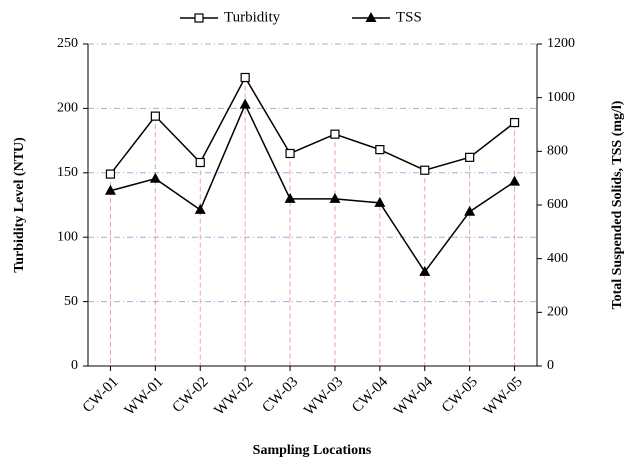 This screenshot has width=629, height=459. I want to click on y2-axis-label: Total Suspended Solids, TSS (mg/l), so click(617, 204).